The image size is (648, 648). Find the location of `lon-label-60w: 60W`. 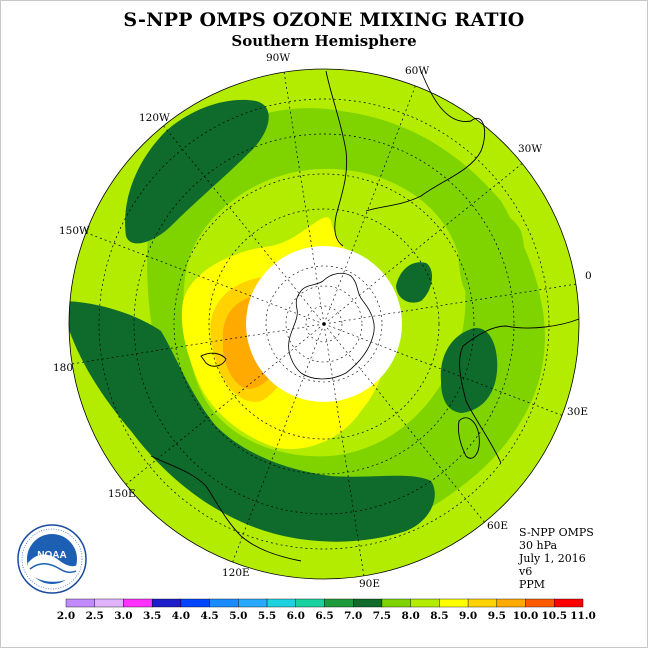

lon-label-60w: 60W is located at coordinates (417, 71).